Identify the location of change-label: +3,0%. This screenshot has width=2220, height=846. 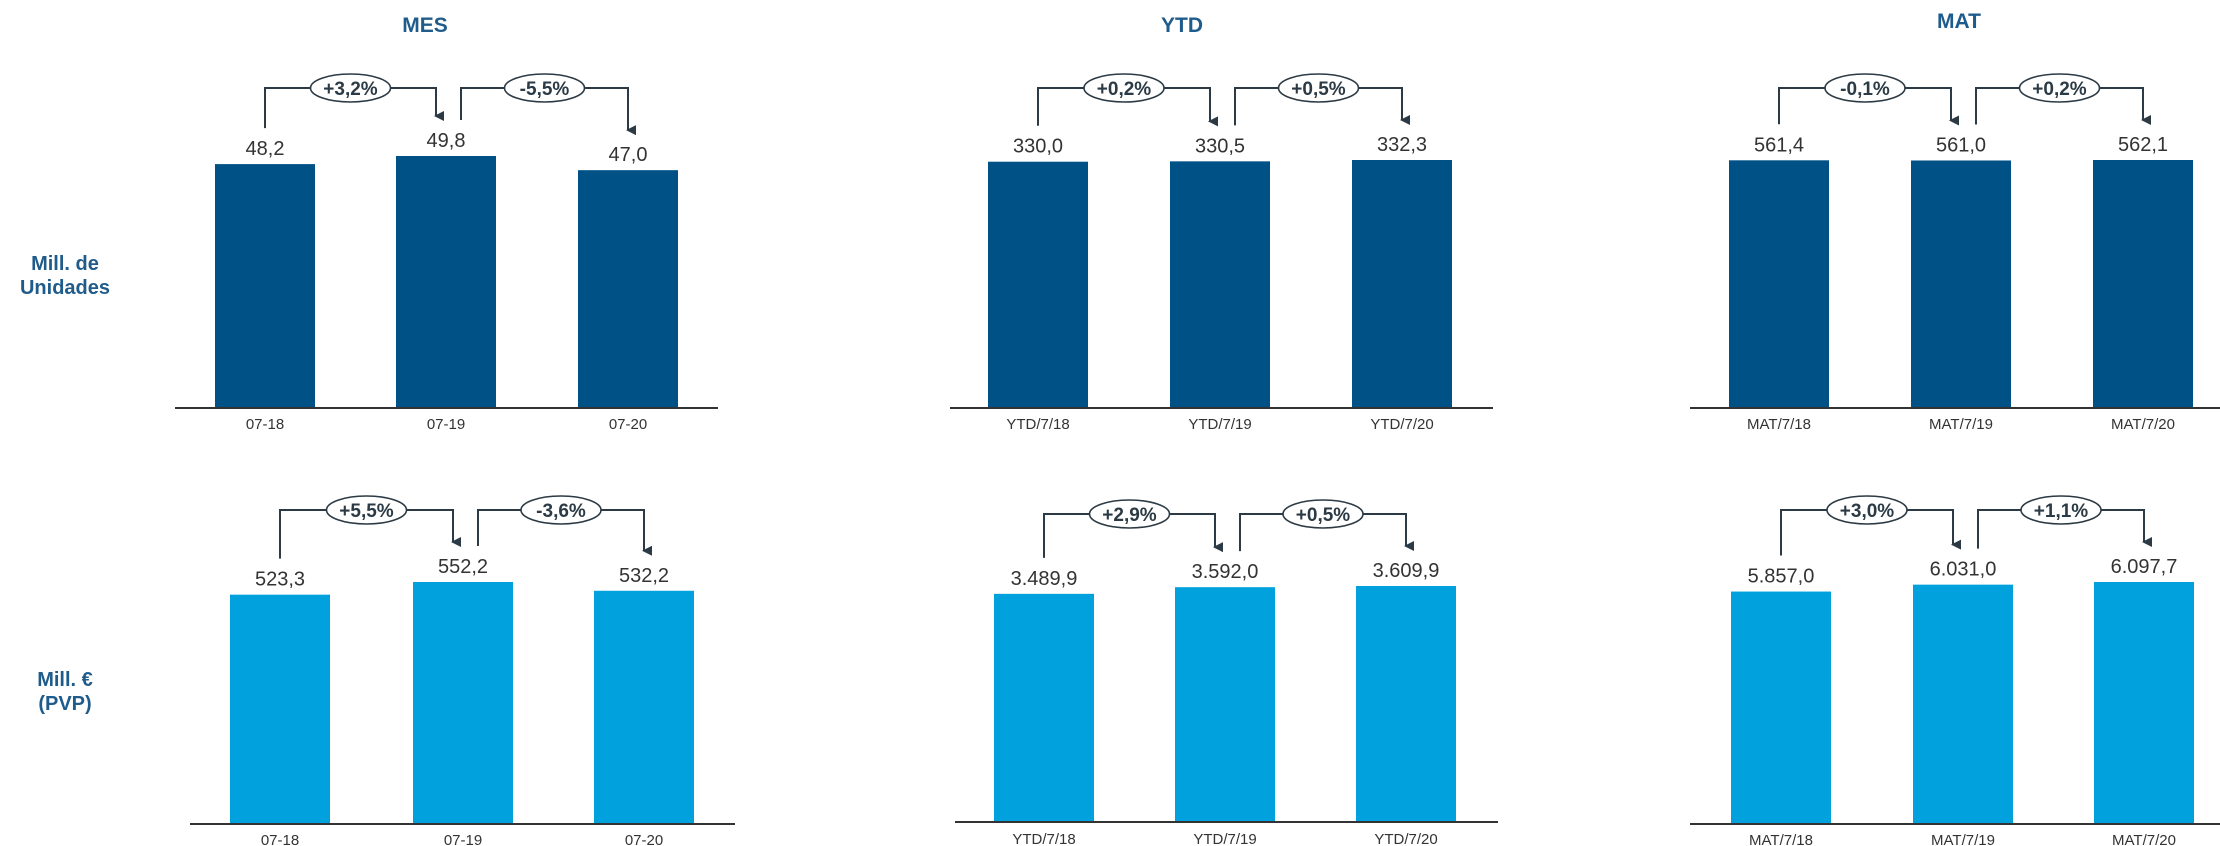
(1867, 511).